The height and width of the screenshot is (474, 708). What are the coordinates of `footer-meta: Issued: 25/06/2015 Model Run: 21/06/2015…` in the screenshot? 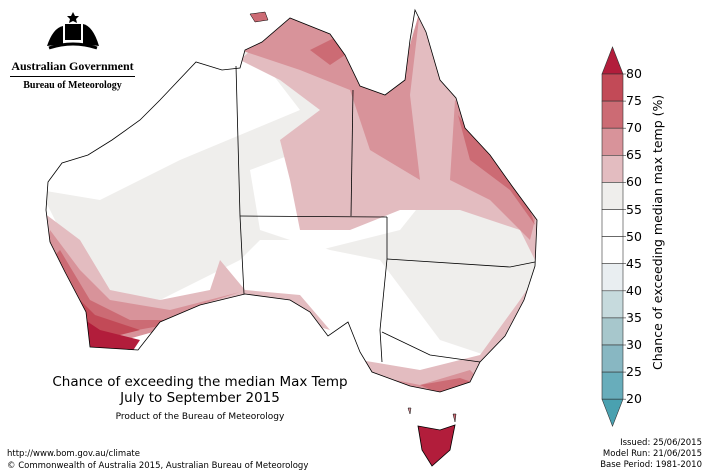 It's located at (651, 454).